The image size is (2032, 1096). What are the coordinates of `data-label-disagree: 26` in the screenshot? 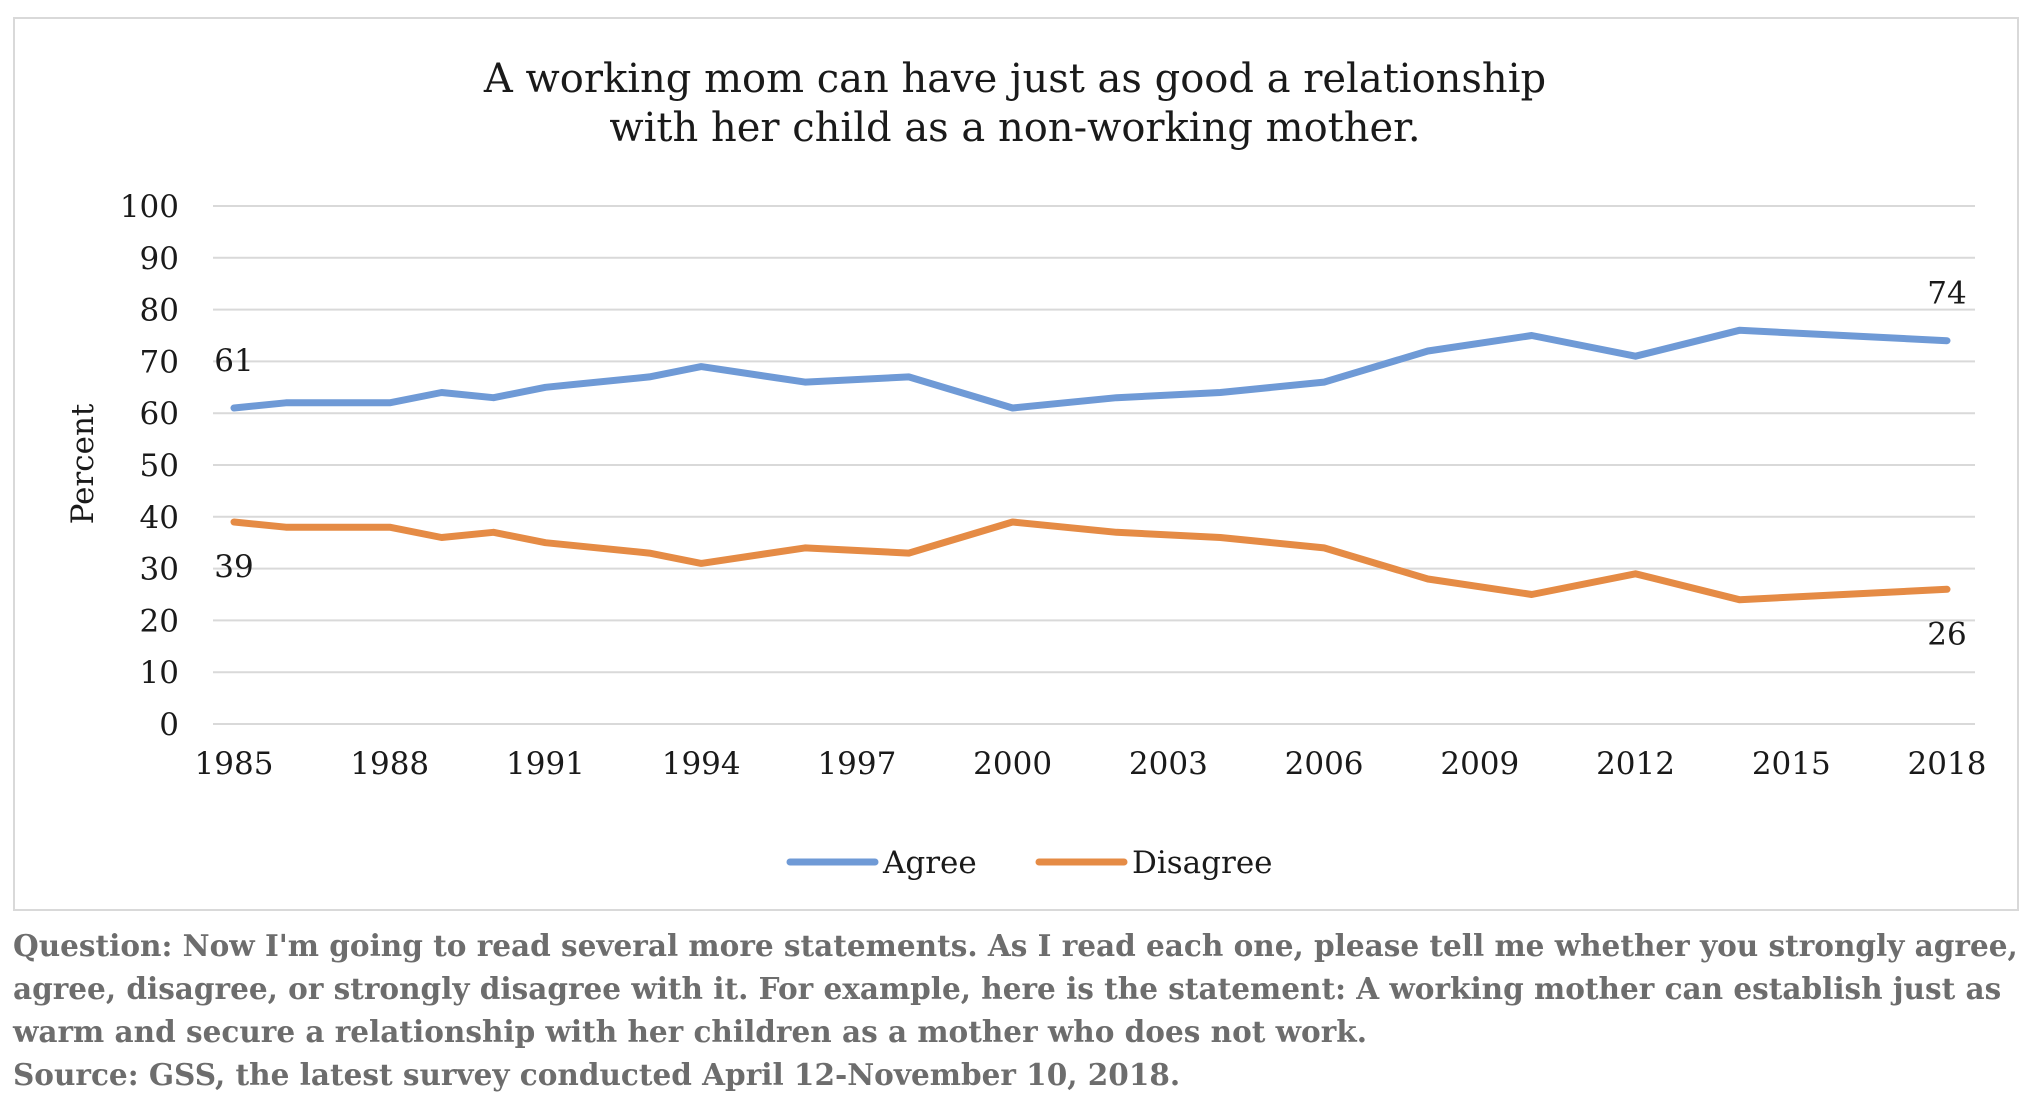 It's located at (1946, 634).